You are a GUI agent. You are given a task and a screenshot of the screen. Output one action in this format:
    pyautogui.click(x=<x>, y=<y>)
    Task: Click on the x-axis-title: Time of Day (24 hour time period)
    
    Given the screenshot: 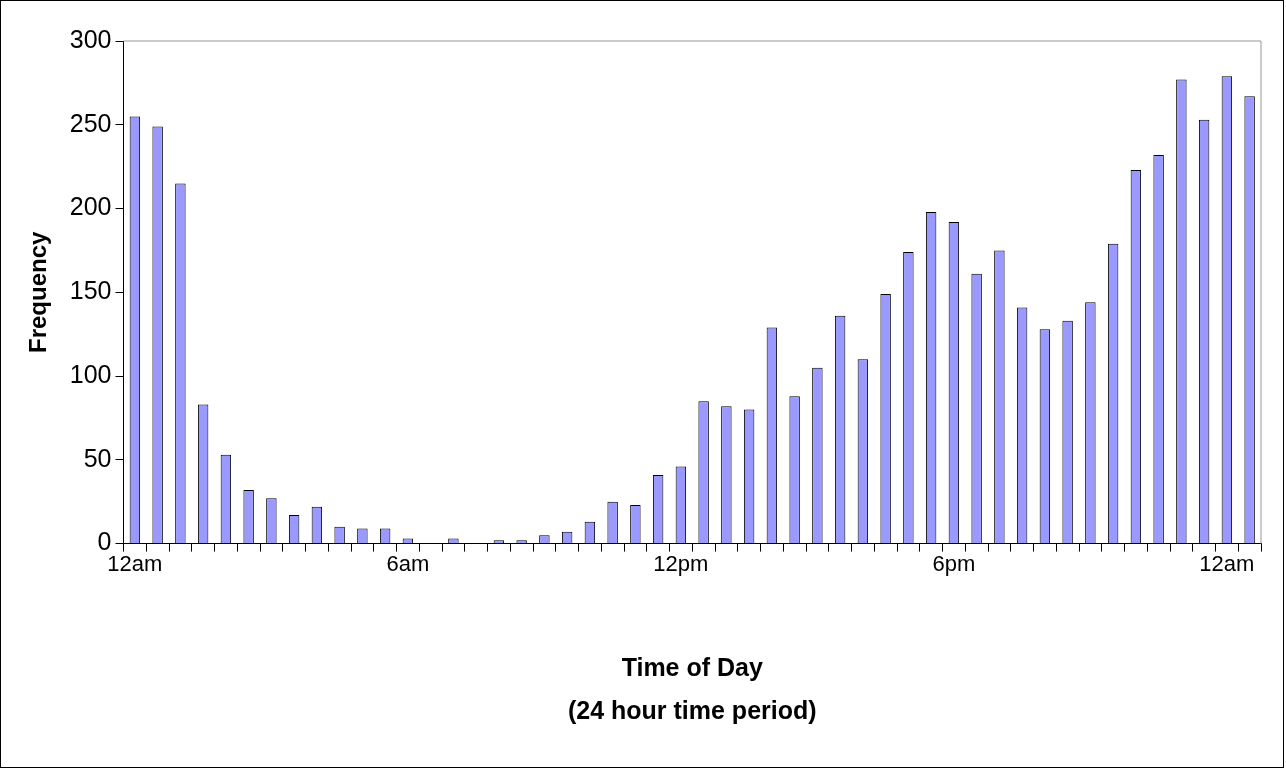 What is the action you would take?
    pyautogui.click(x=692, y=688)
    